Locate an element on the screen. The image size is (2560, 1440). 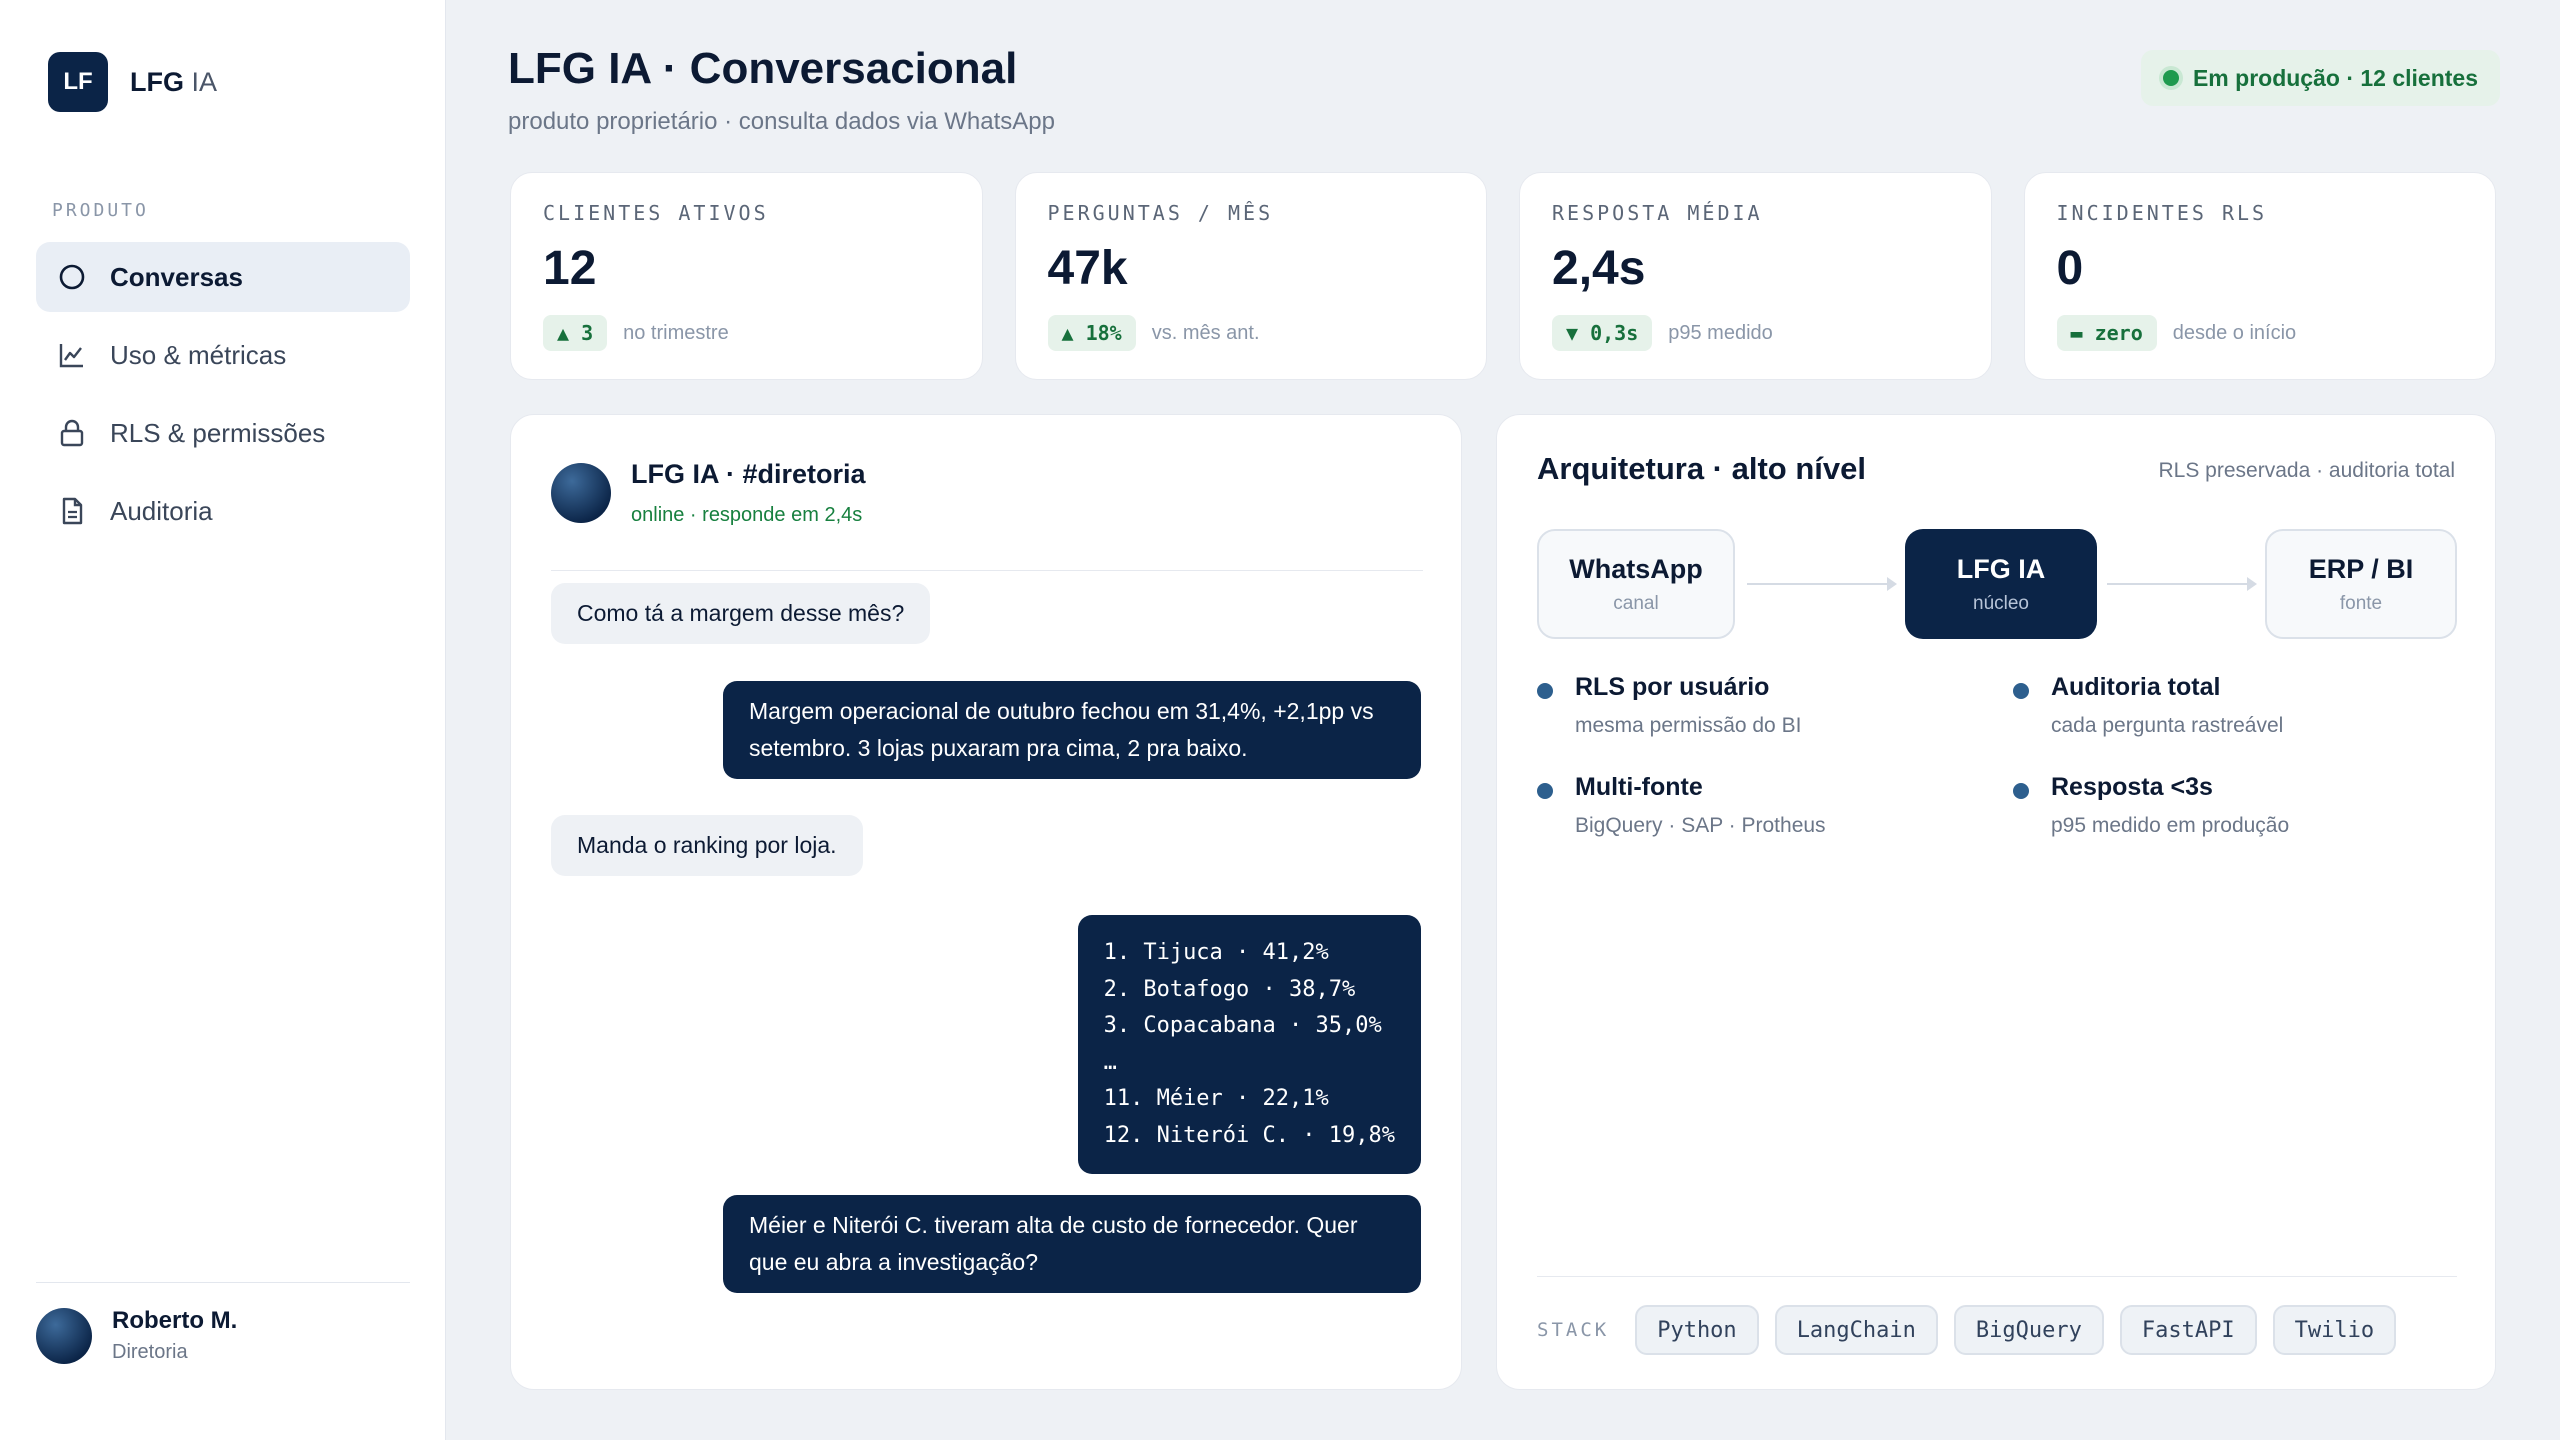
sidebar-item-label: Uso & métricas is located at coordinates (198, 354).